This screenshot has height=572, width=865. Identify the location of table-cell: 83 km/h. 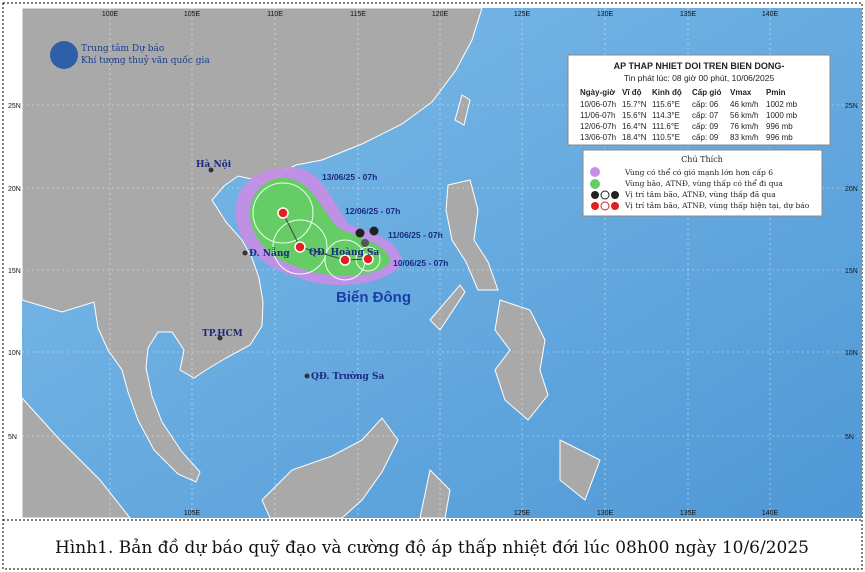
(744, 137).